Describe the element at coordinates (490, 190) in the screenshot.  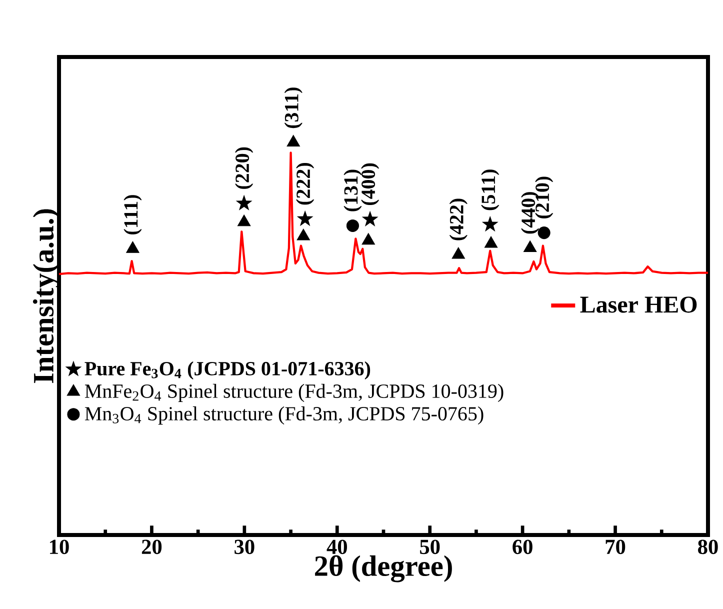
I see `annotation: (511)` at that location.